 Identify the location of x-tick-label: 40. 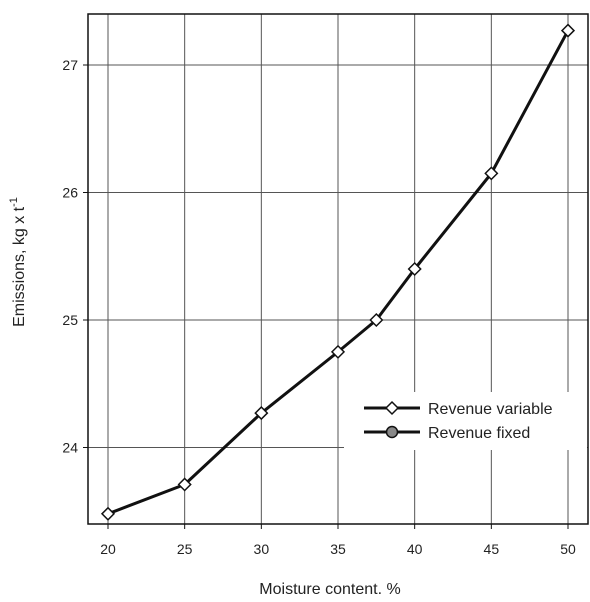
(415, 549).